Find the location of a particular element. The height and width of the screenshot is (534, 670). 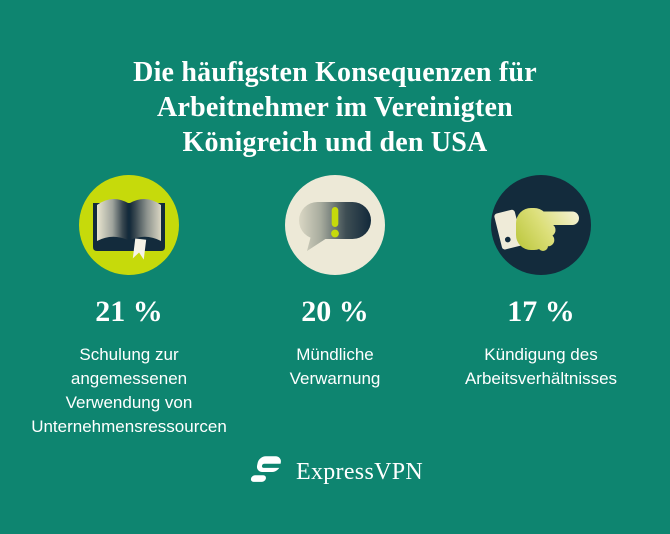

stat-percent: 21 % is located at coordinates (129, 311).